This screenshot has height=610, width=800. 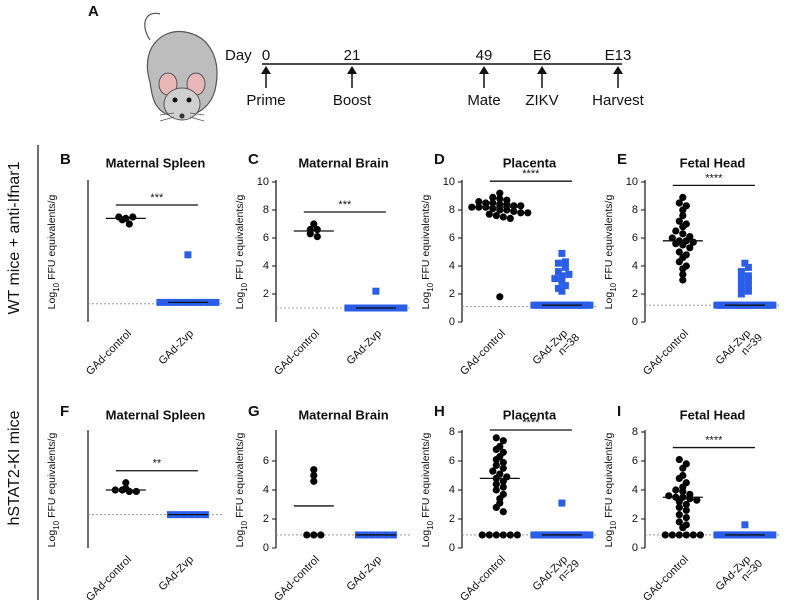 I want to click on timeline-event: Boost, so click(x=352, y=100).